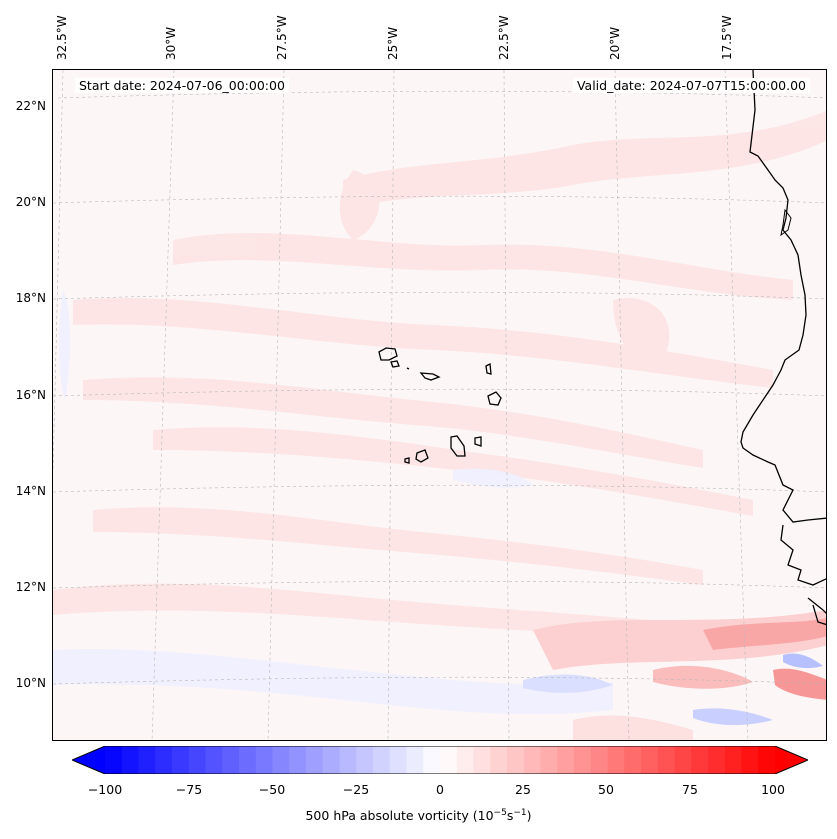 This screenshot has height=839, width=837. What do you see at coordinates (615, 43) in the screenshot?
I see `lon-label-20w: 20°W` at bounding box center [615, 43].